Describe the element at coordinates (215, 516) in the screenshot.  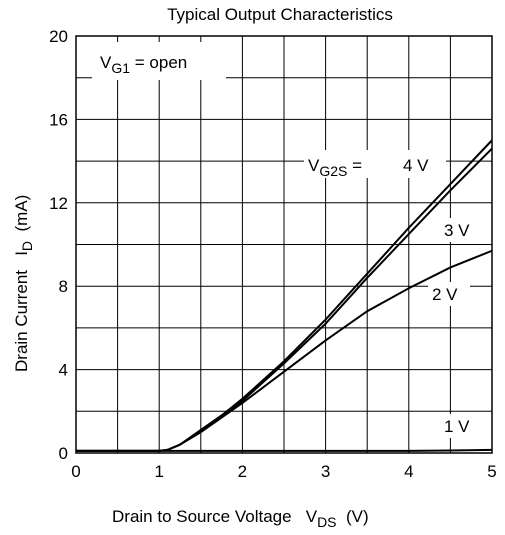
I see `x-axis-label-part: Drain to Source Voltage V` at that location.